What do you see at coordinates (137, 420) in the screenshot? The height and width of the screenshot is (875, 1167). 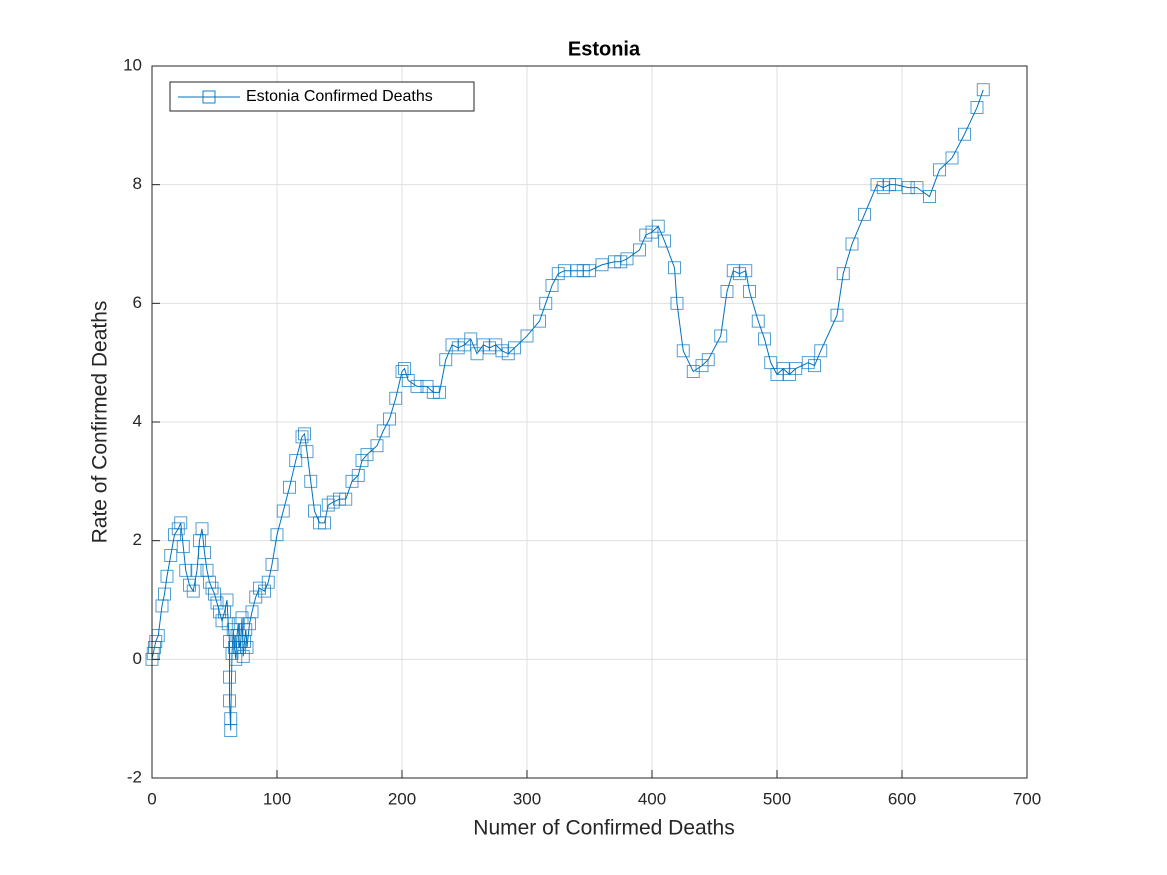 I see `y-tick-label: 4` at bounding box center [137, 420].